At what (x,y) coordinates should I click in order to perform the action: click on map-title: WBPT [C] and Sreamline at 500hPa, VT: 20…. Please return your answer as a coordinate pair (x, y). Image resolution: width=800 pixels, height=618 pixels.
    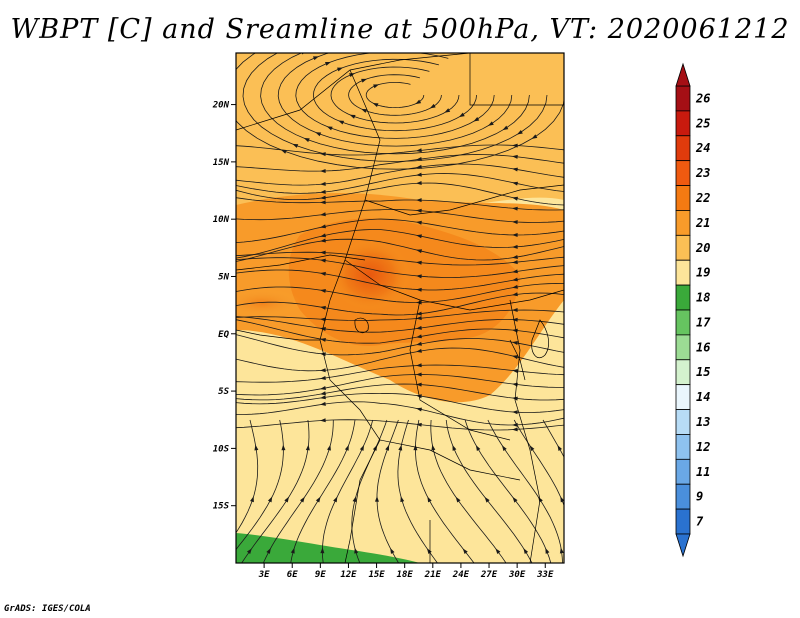
    Looking at the image, I should click on (400, 29).